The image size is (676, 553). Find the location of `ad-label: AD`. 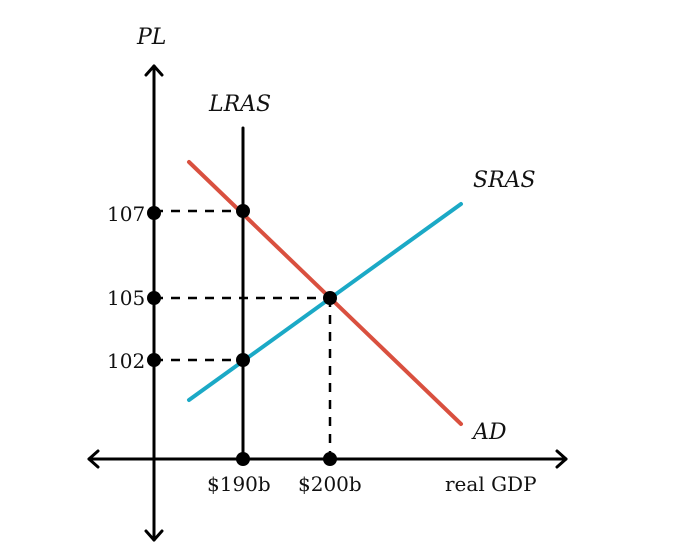

ad-label: AD is located at coordinates (489, 432).